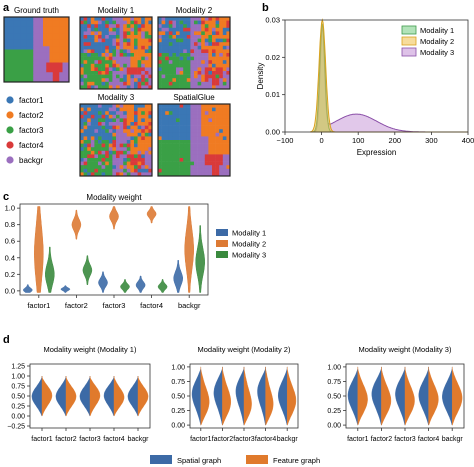 This screenshot has height=467, width=474. Describe the element at coordinates (10, 115) in the screenshot. I see `legend-marker-factor2` at that location.